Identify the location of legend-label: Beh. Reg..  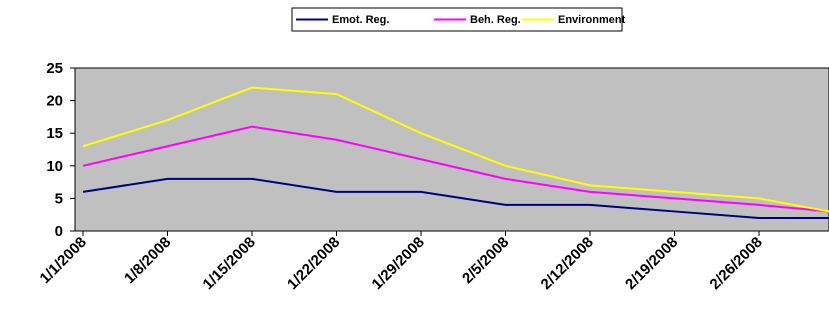
(495, 20).